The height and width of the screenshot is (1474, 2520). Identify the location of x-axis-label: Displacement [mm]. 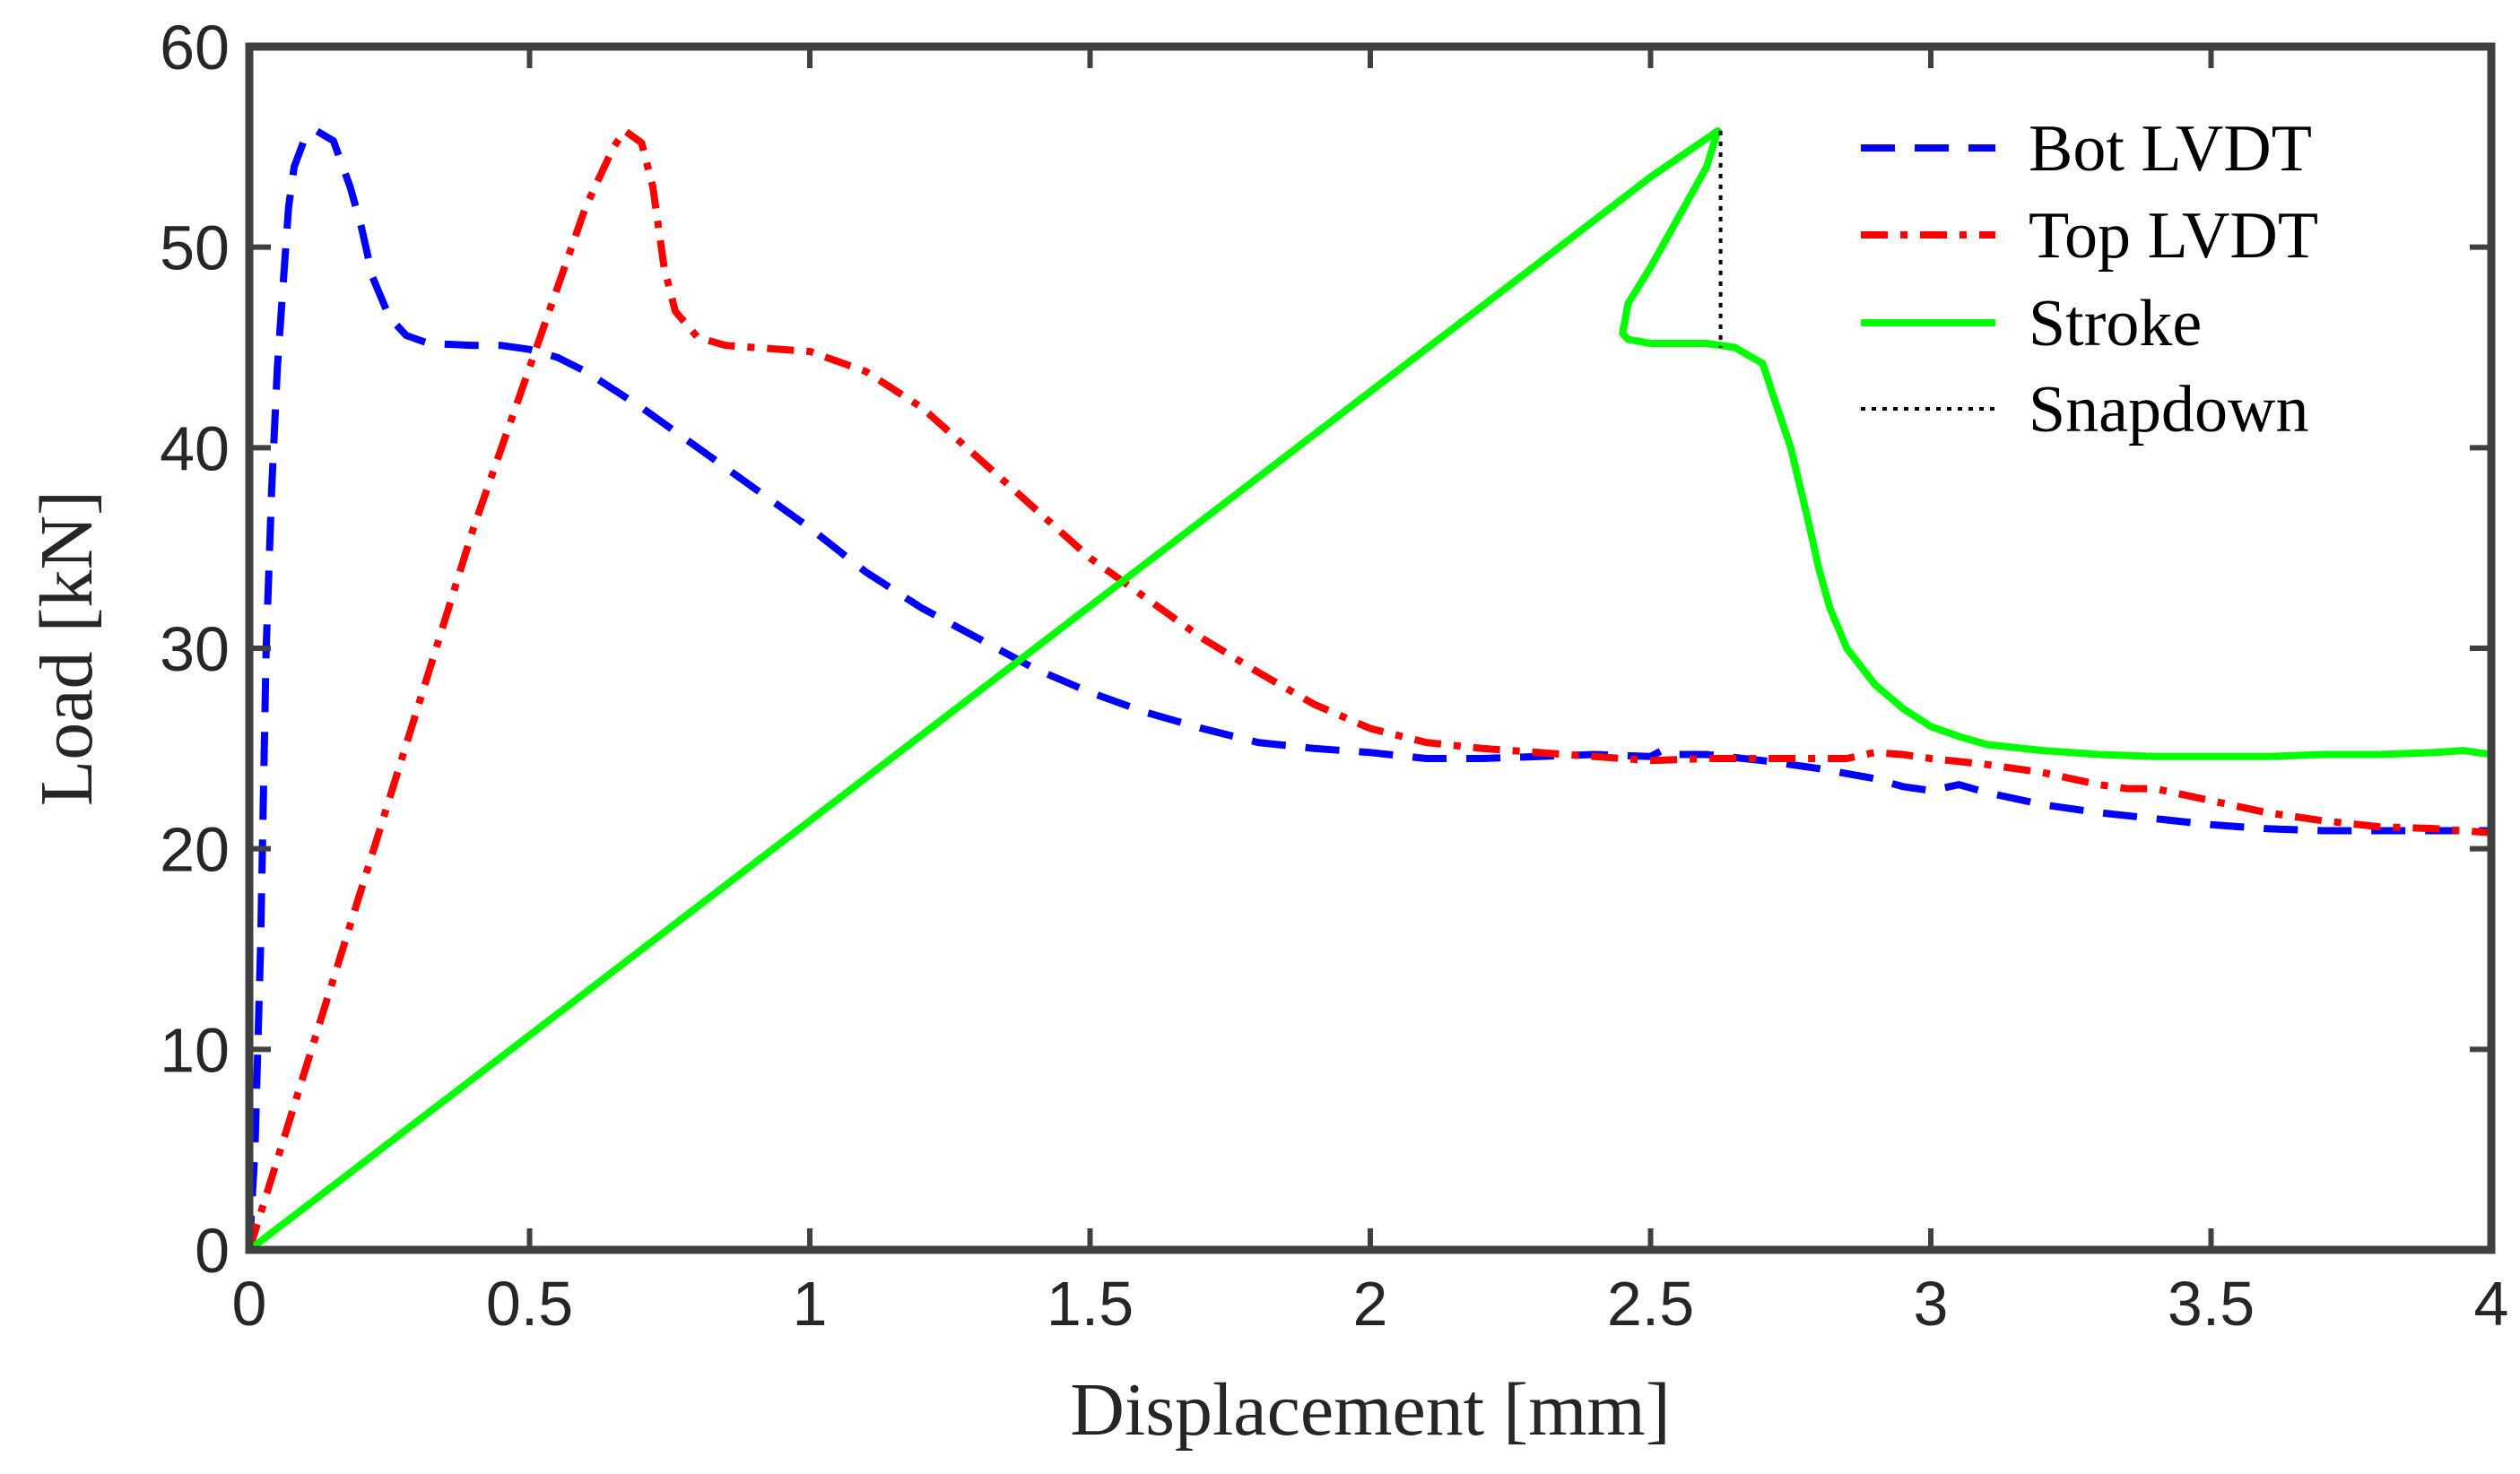
(1370, 1410).